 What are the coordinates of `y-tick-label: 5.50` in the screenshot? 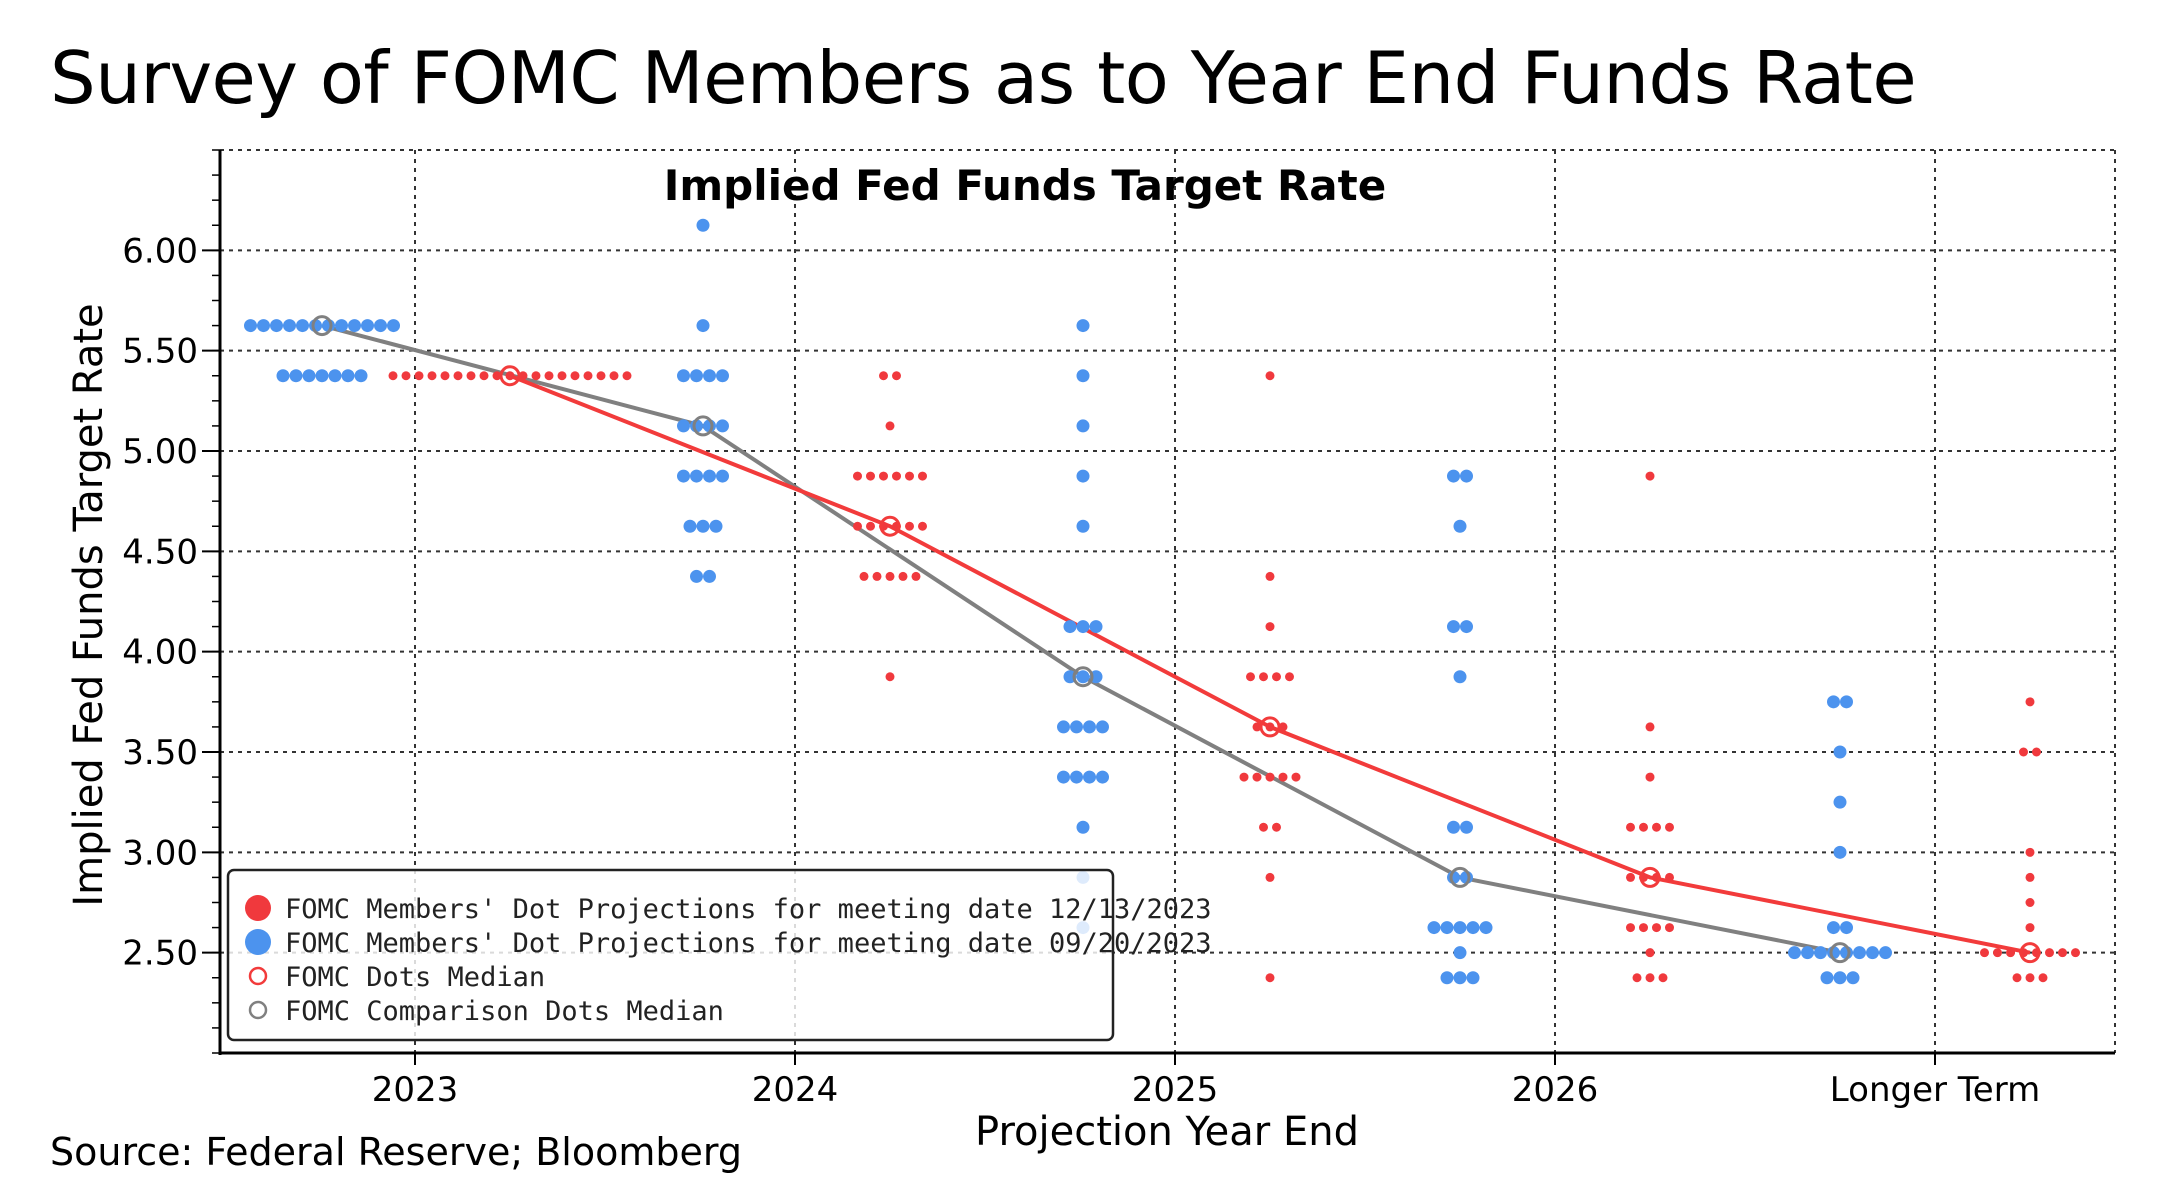 It's located at (160, 352).